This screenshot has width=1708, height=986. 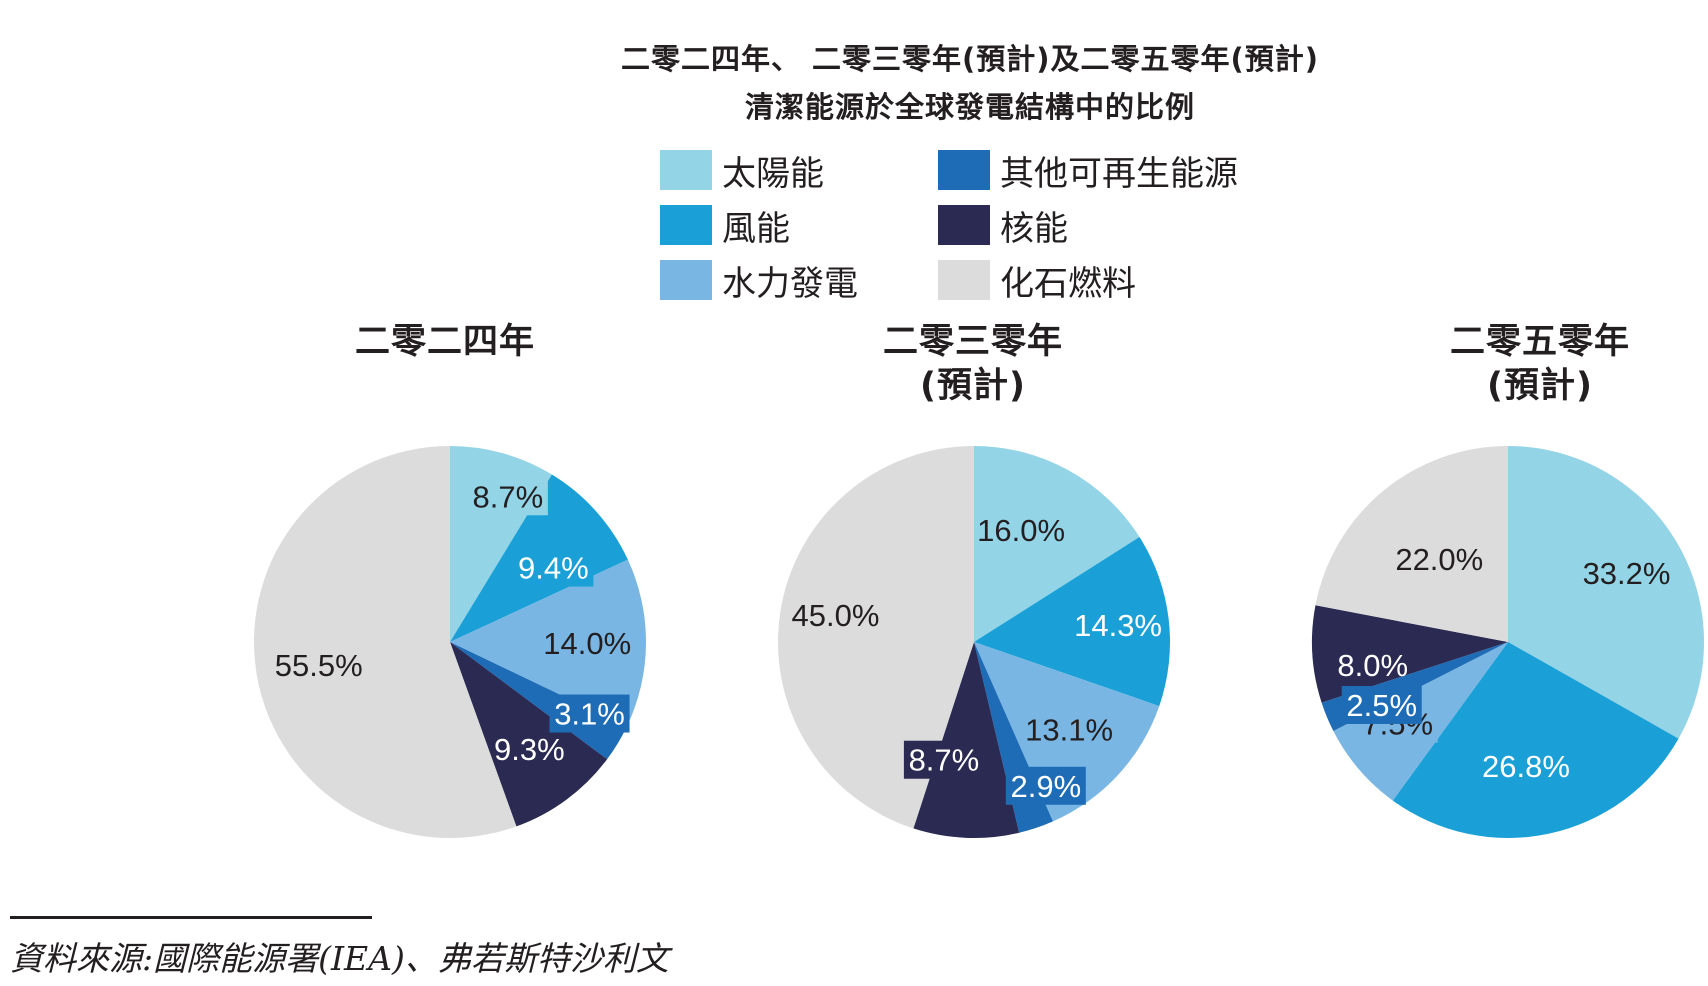 I want to click on pie-0-label-other-renewables: 3.1%, so click(x=589, y=714).